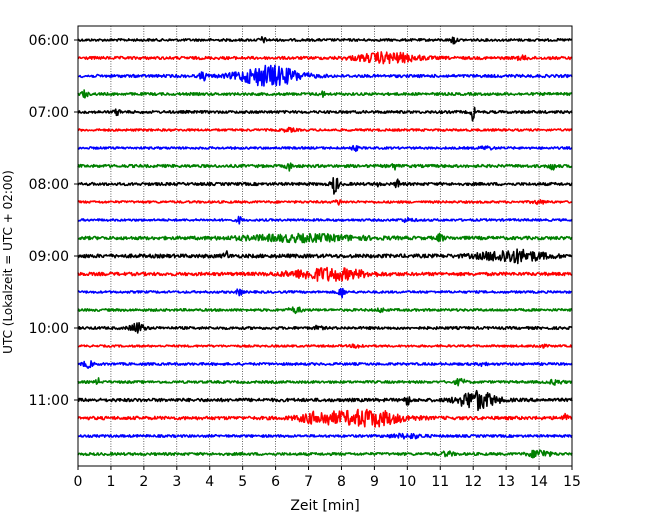  What do you see at coordinates (506, 482) in the screenshot?
I see `x-tick-label: 13` at bounding box center [506, 482].